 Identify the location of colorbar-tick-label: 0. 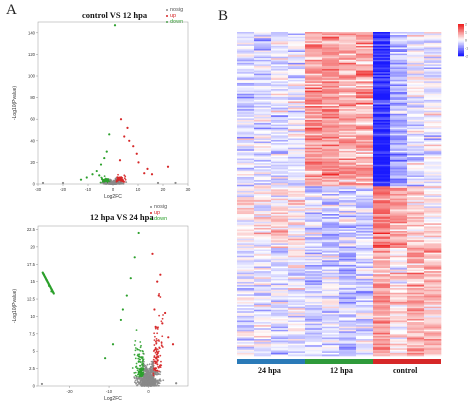
(466, 41).